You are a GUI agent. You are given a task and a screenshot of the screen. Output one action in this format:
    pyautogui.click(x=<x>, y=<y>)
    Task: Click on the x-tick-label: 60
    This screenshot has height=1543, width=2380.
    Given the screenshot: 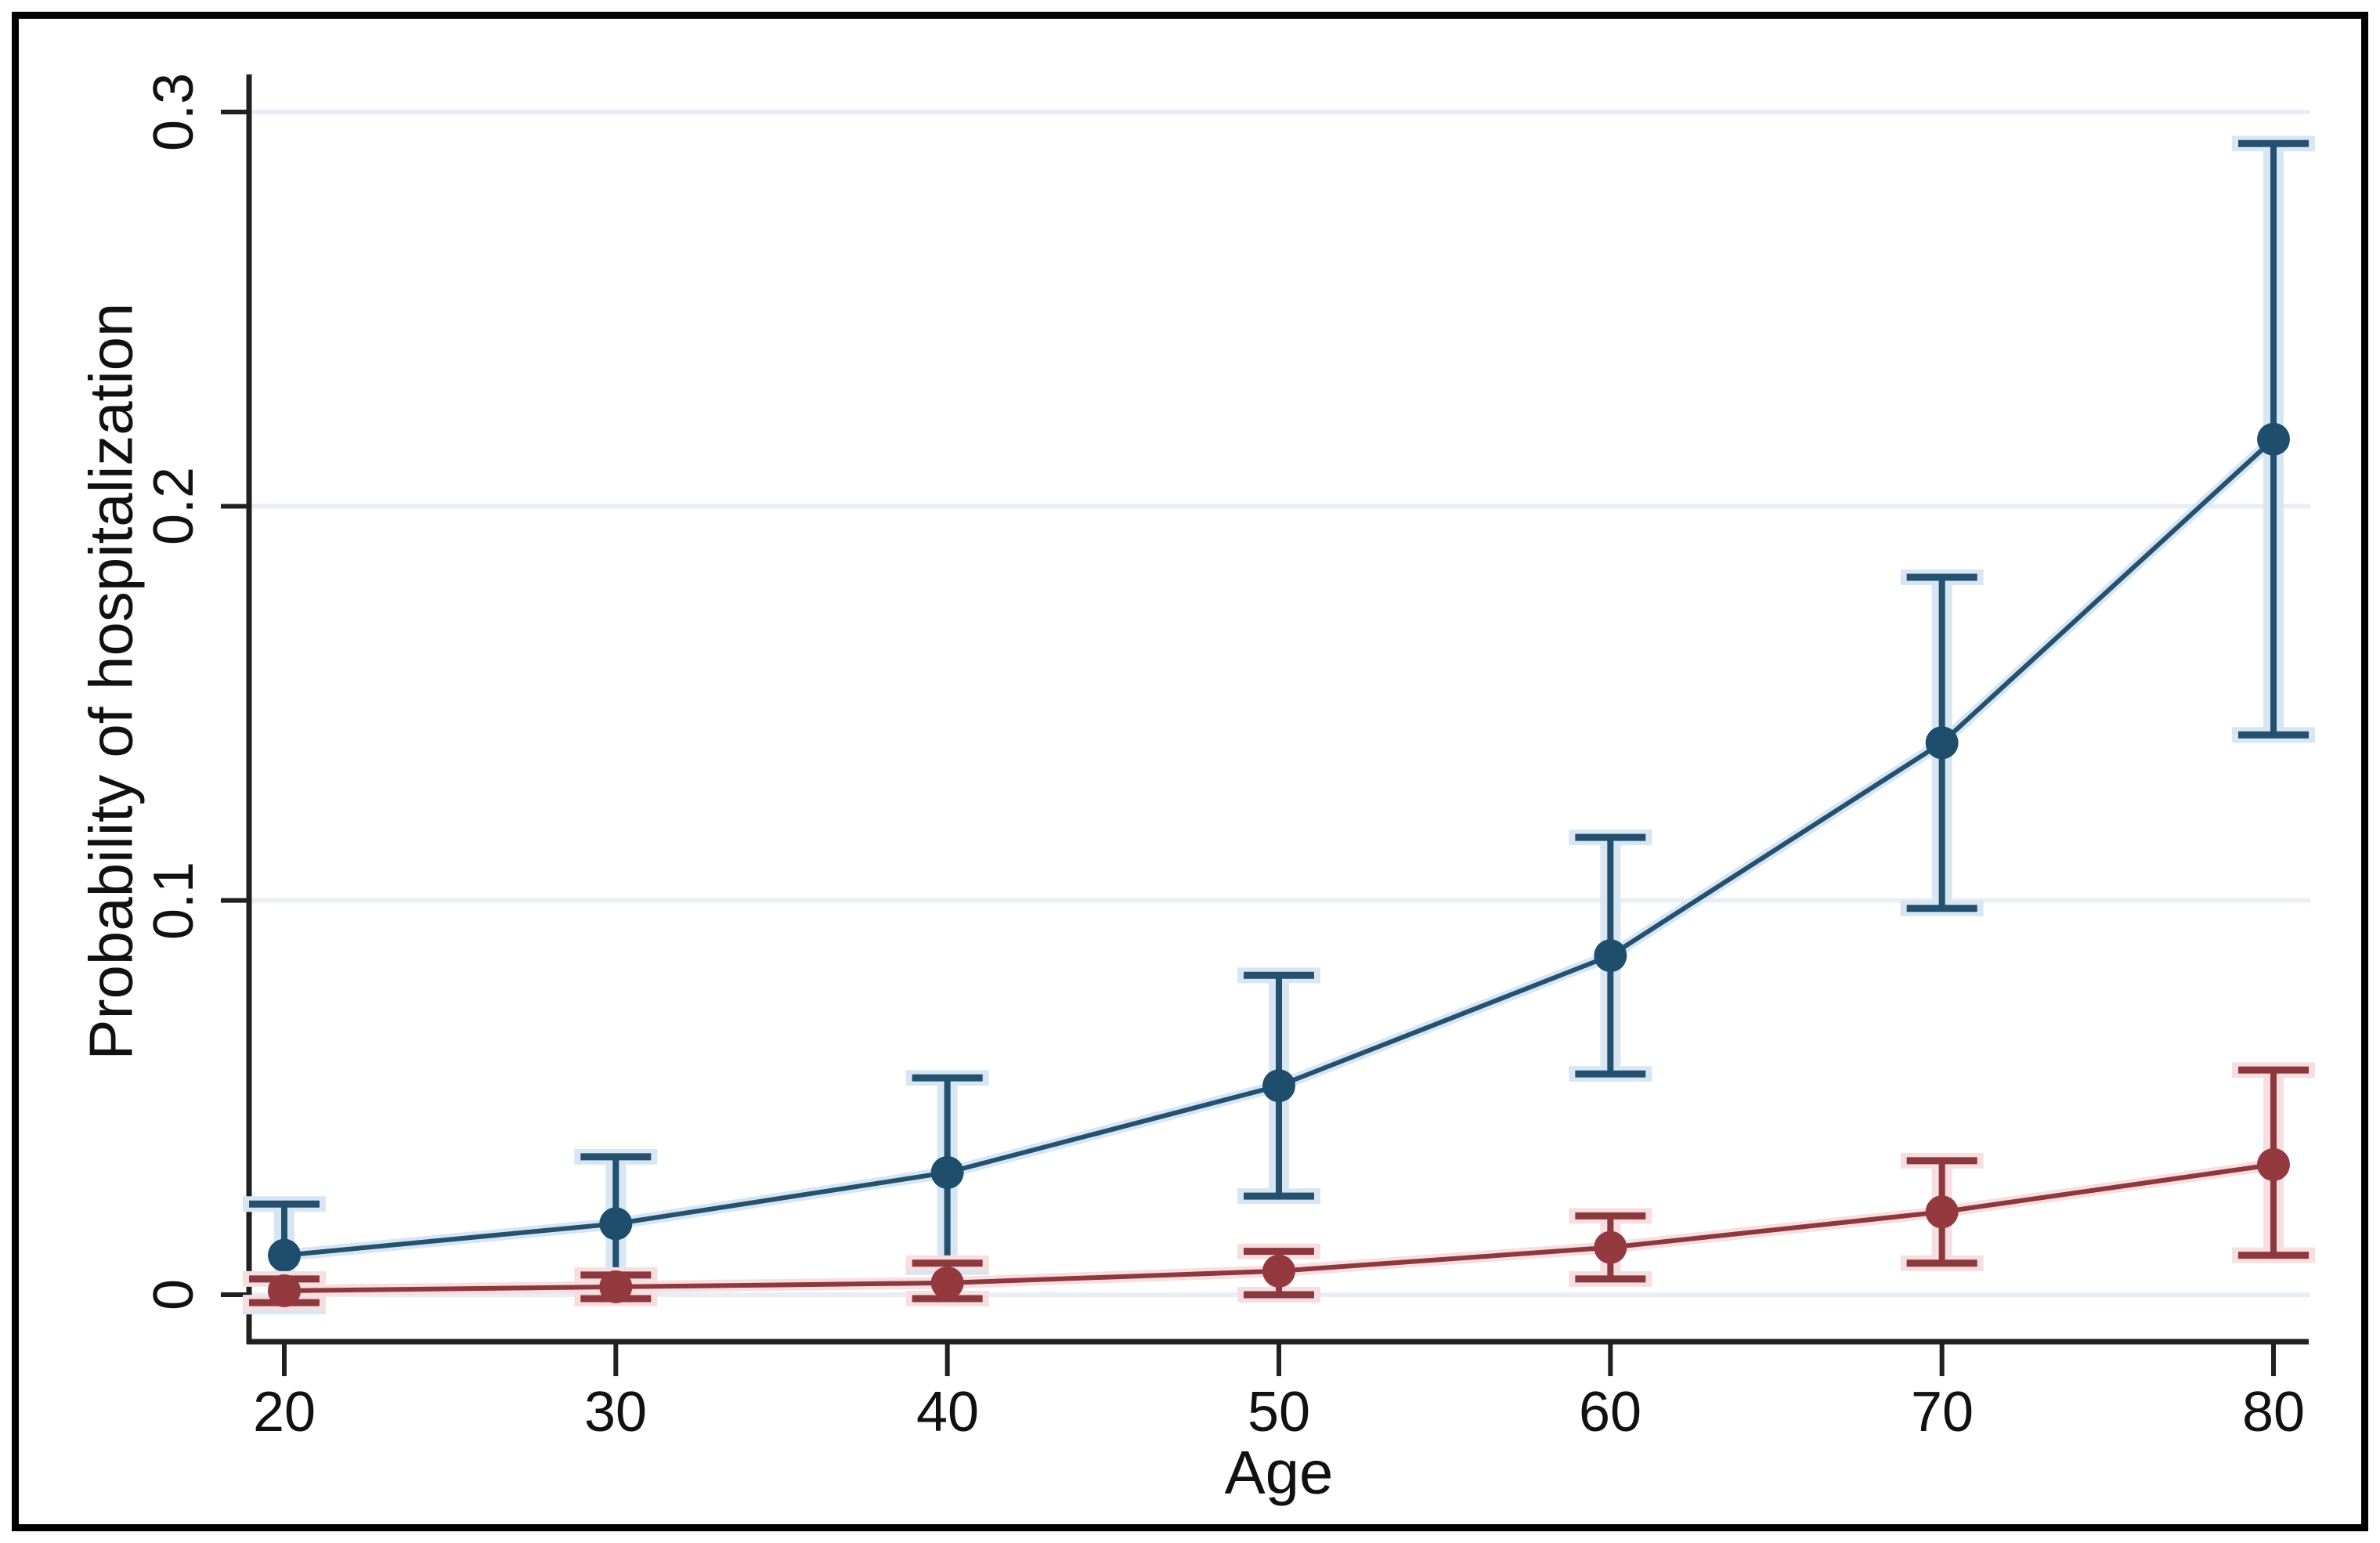 What is the action you would take?
    pyautogui.click(x=1610, y=1412)
    